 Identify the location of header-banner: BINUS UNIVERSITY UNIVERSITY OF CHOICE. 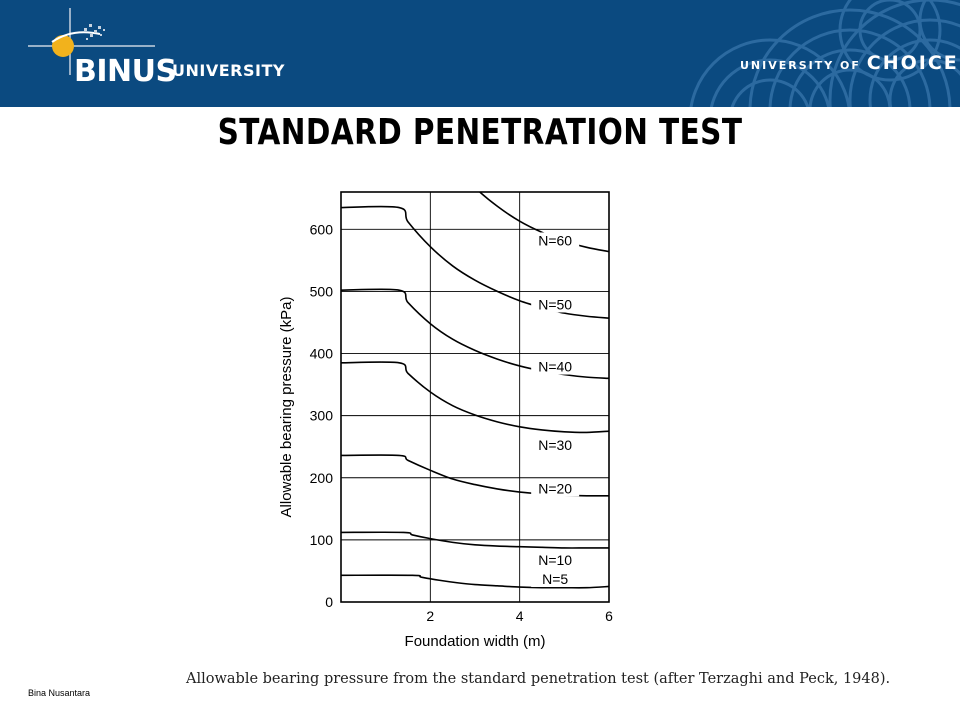
(480, 53).